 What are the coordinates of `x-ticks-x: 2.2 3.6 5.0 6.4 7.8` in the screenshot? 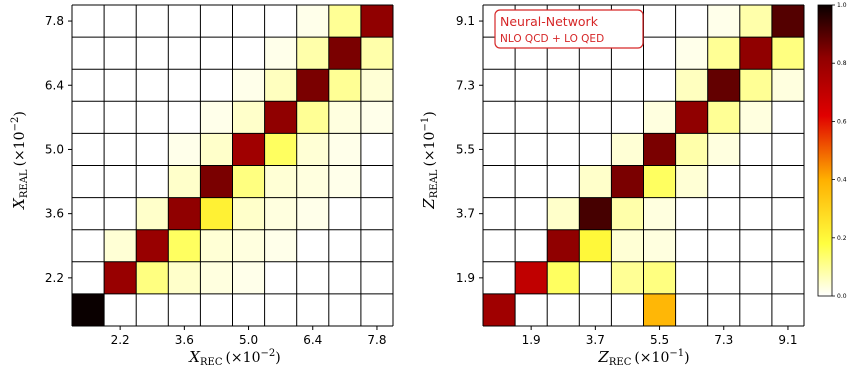 It's located at (248, 336).